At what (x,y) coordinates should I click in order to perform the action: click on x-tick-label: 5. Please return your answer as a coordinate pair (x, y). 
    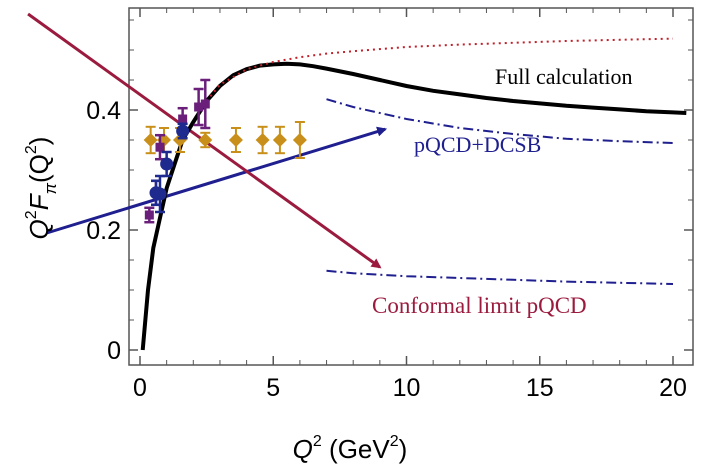
    Looking at the image, I should click on (273, 388).